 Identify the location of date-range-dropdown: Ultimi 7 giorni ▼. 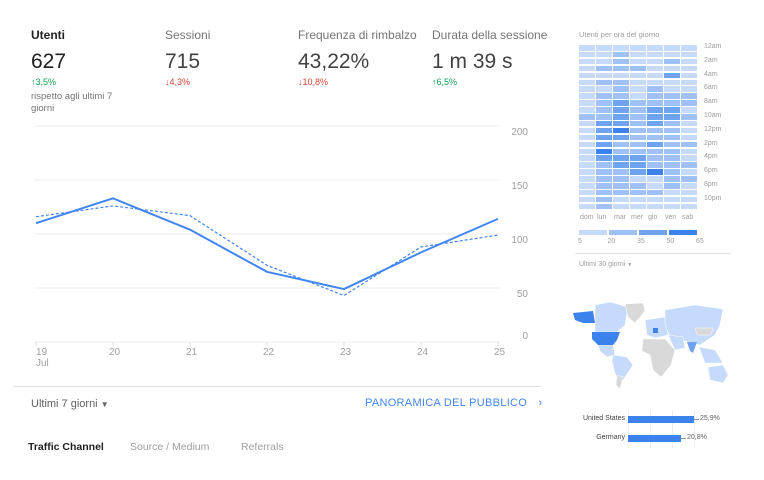
(70, 404).